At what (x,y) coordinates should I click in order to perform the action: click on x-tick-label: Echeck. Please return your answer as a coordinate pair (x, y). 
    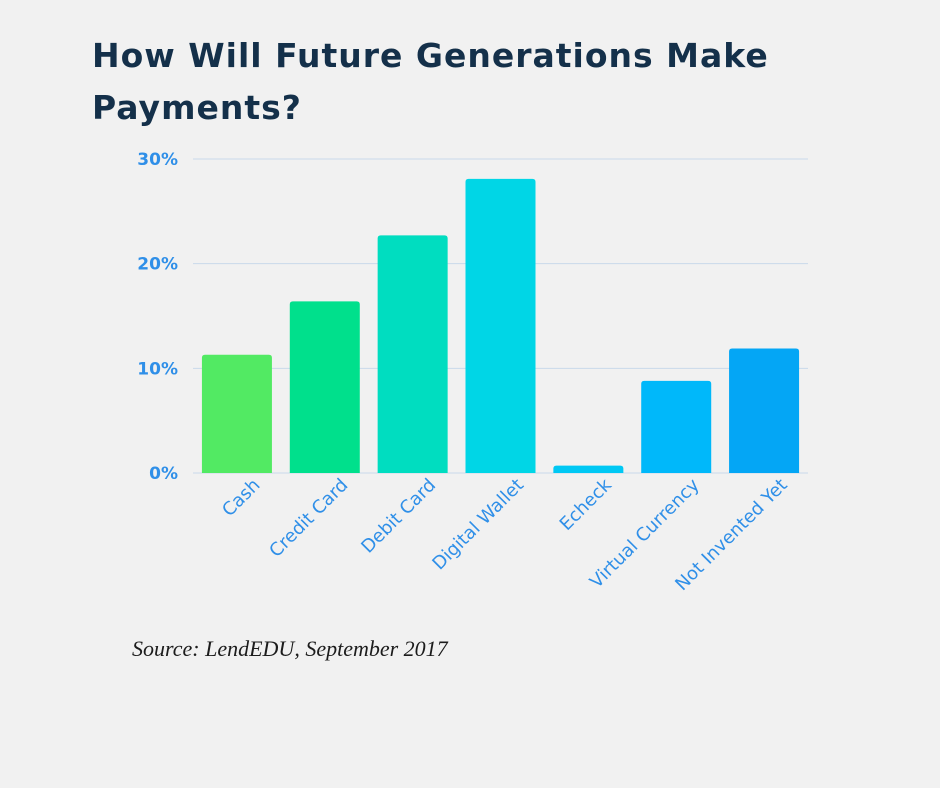
    Looking at the image, I should click on (586, 504).